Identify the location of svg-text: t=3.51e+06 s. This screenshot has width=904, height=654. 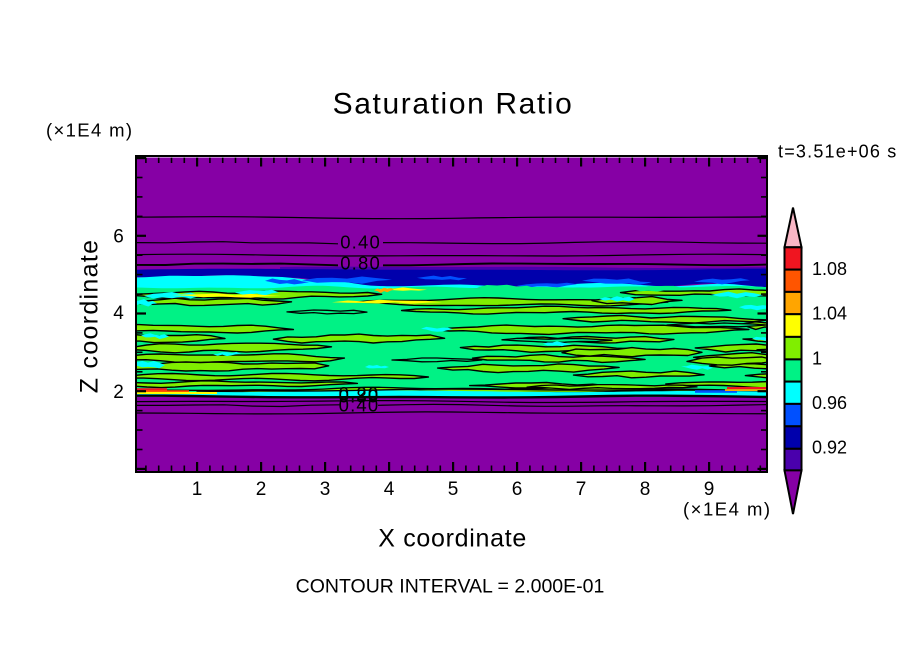
(838, 152).